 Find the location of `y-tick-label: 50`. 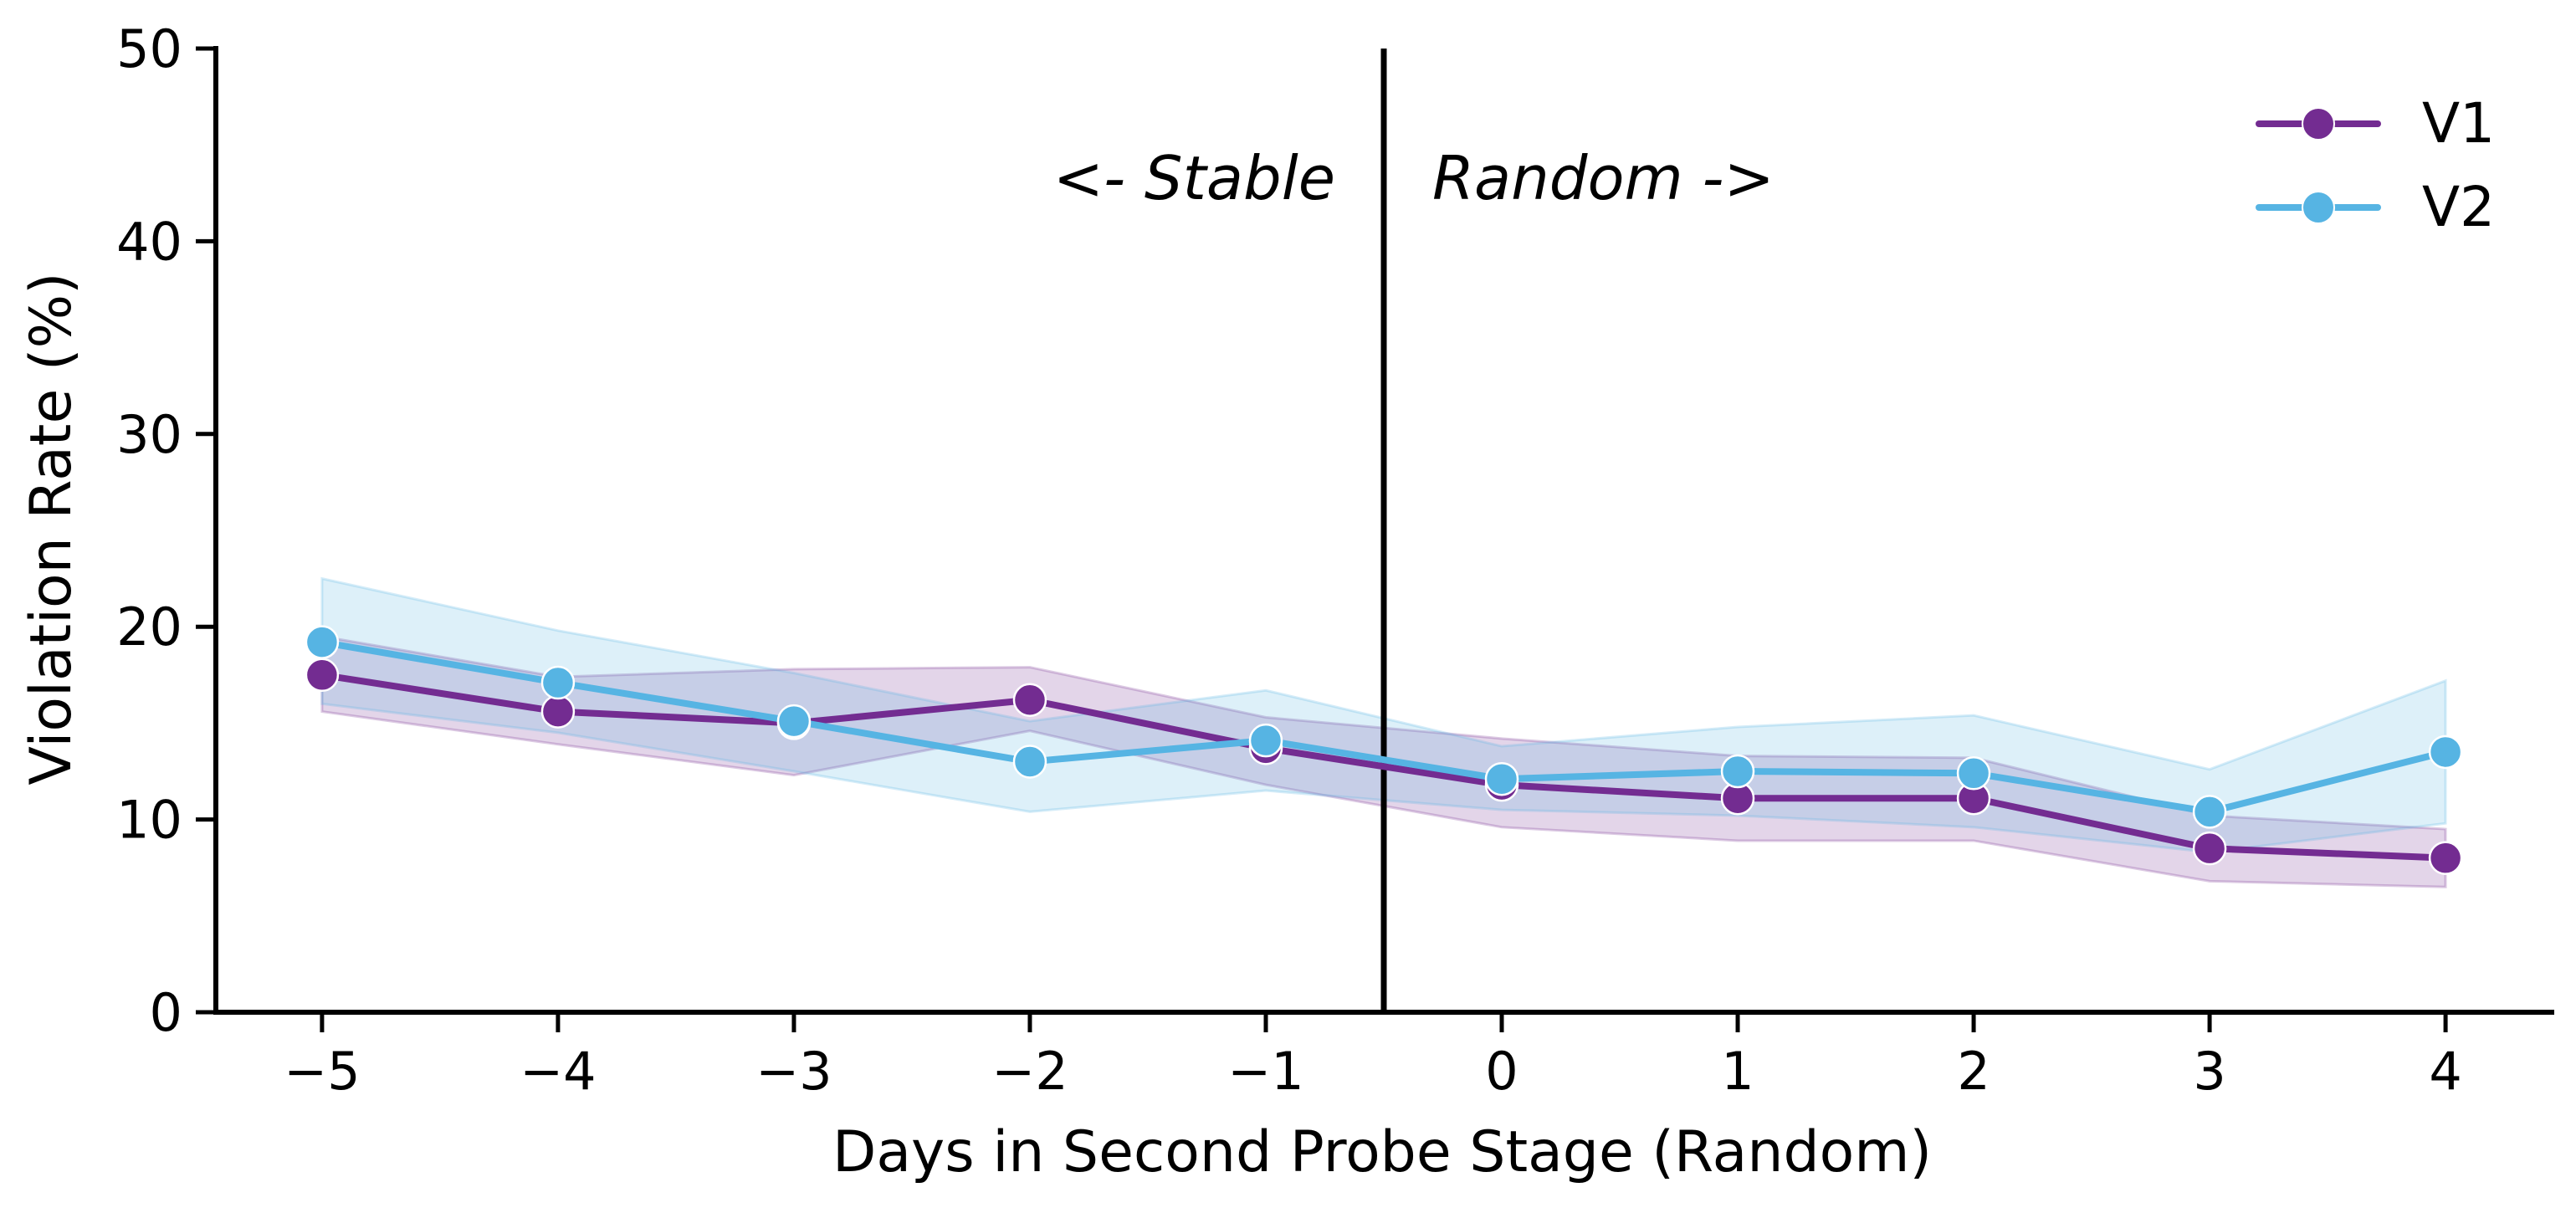

y-tick-label: 50 is located at coordinates (149, 48).